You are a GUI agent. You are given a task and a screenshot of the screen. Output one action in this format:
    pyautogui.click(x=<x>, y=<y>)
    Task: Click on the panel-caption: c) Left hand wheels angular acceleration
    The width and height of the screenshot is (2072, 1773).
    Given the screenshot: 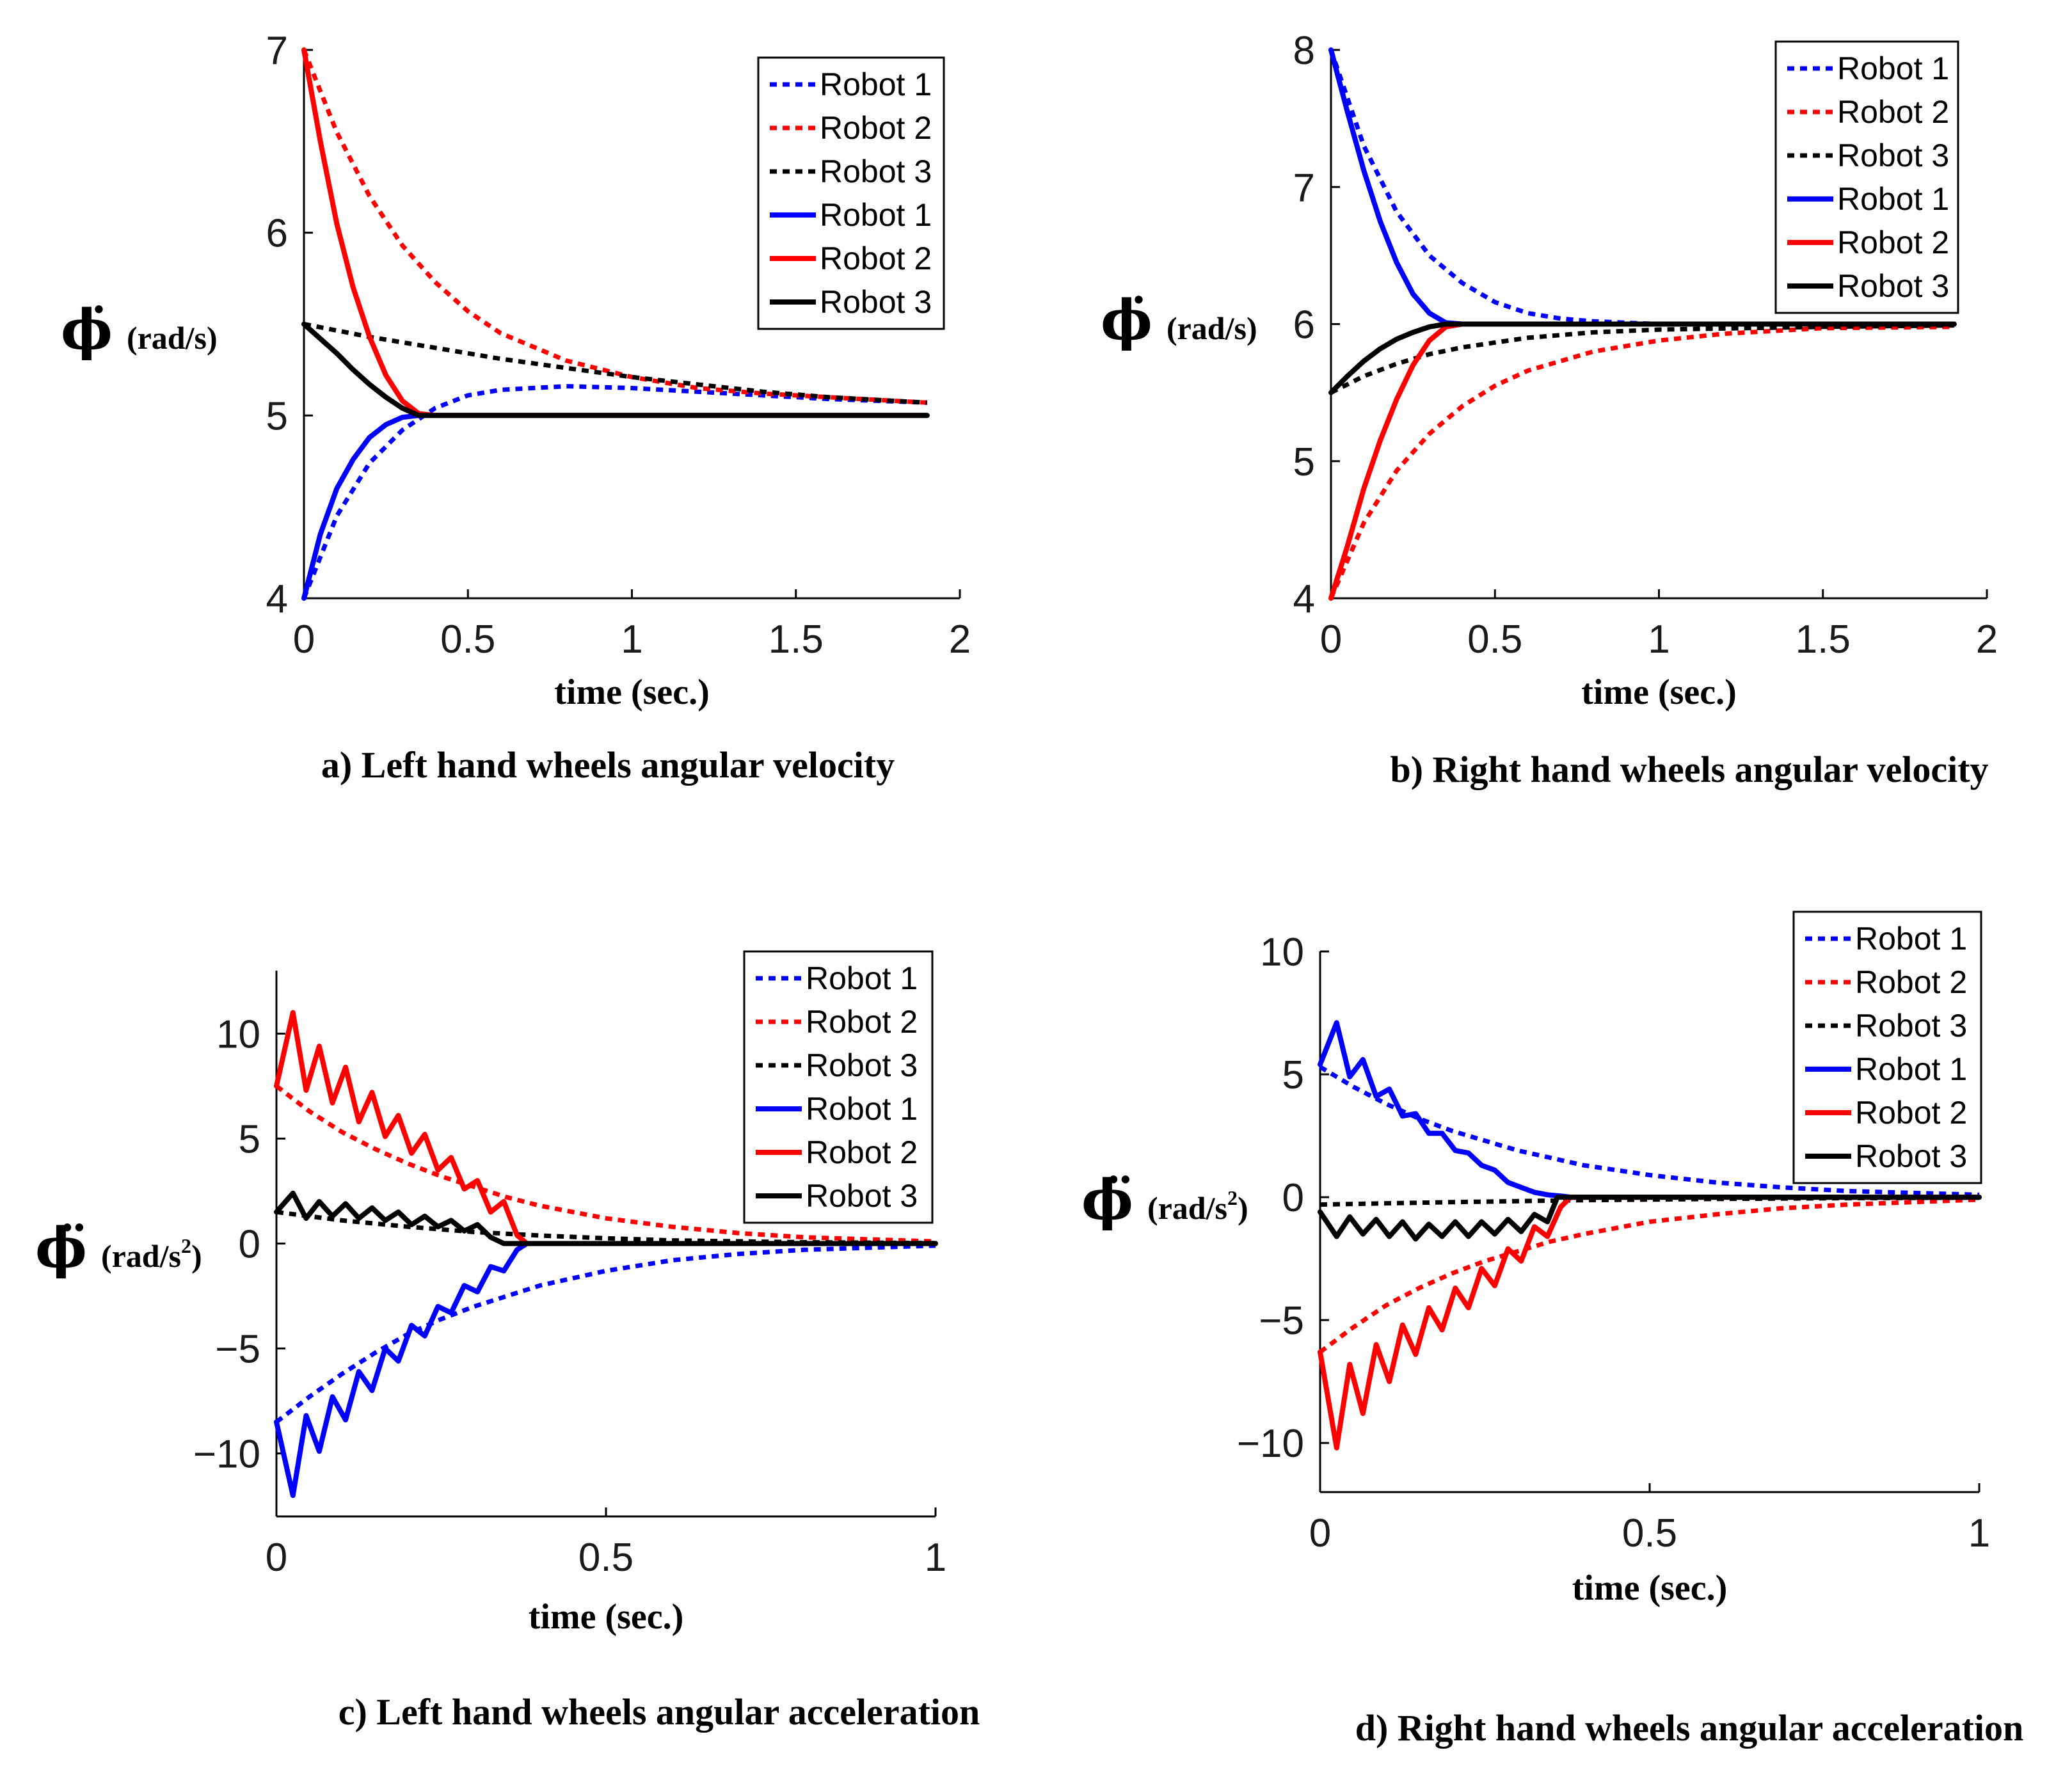 What is the action you would take?
    pyautogui.click(x=659, y=1712)
    